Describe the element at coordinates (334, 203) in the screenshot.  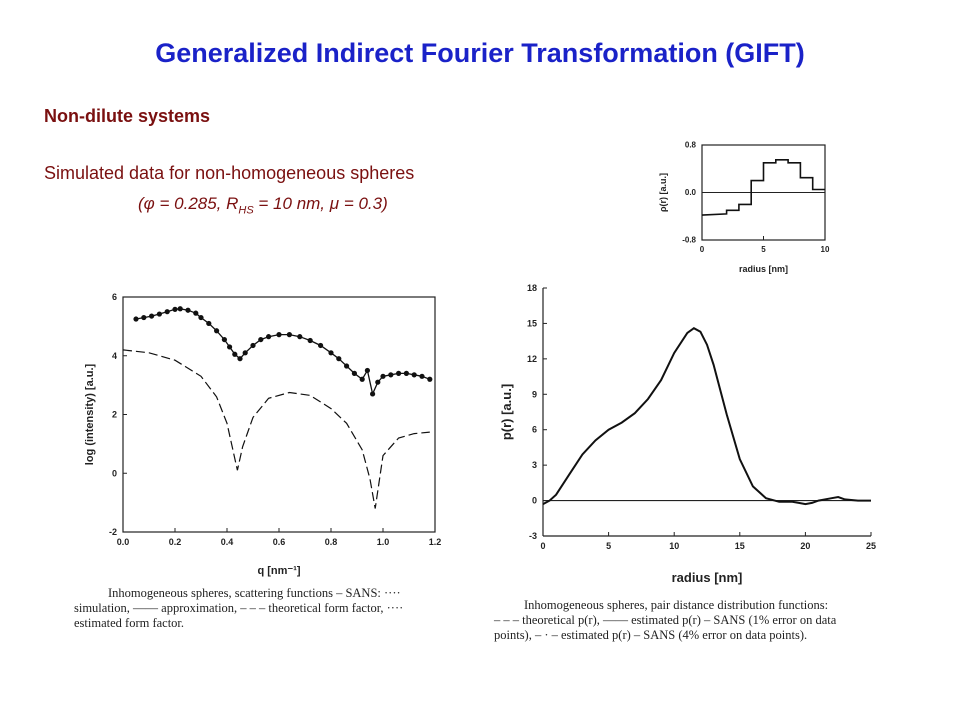
I see `mu-symbol: μ` at that location.